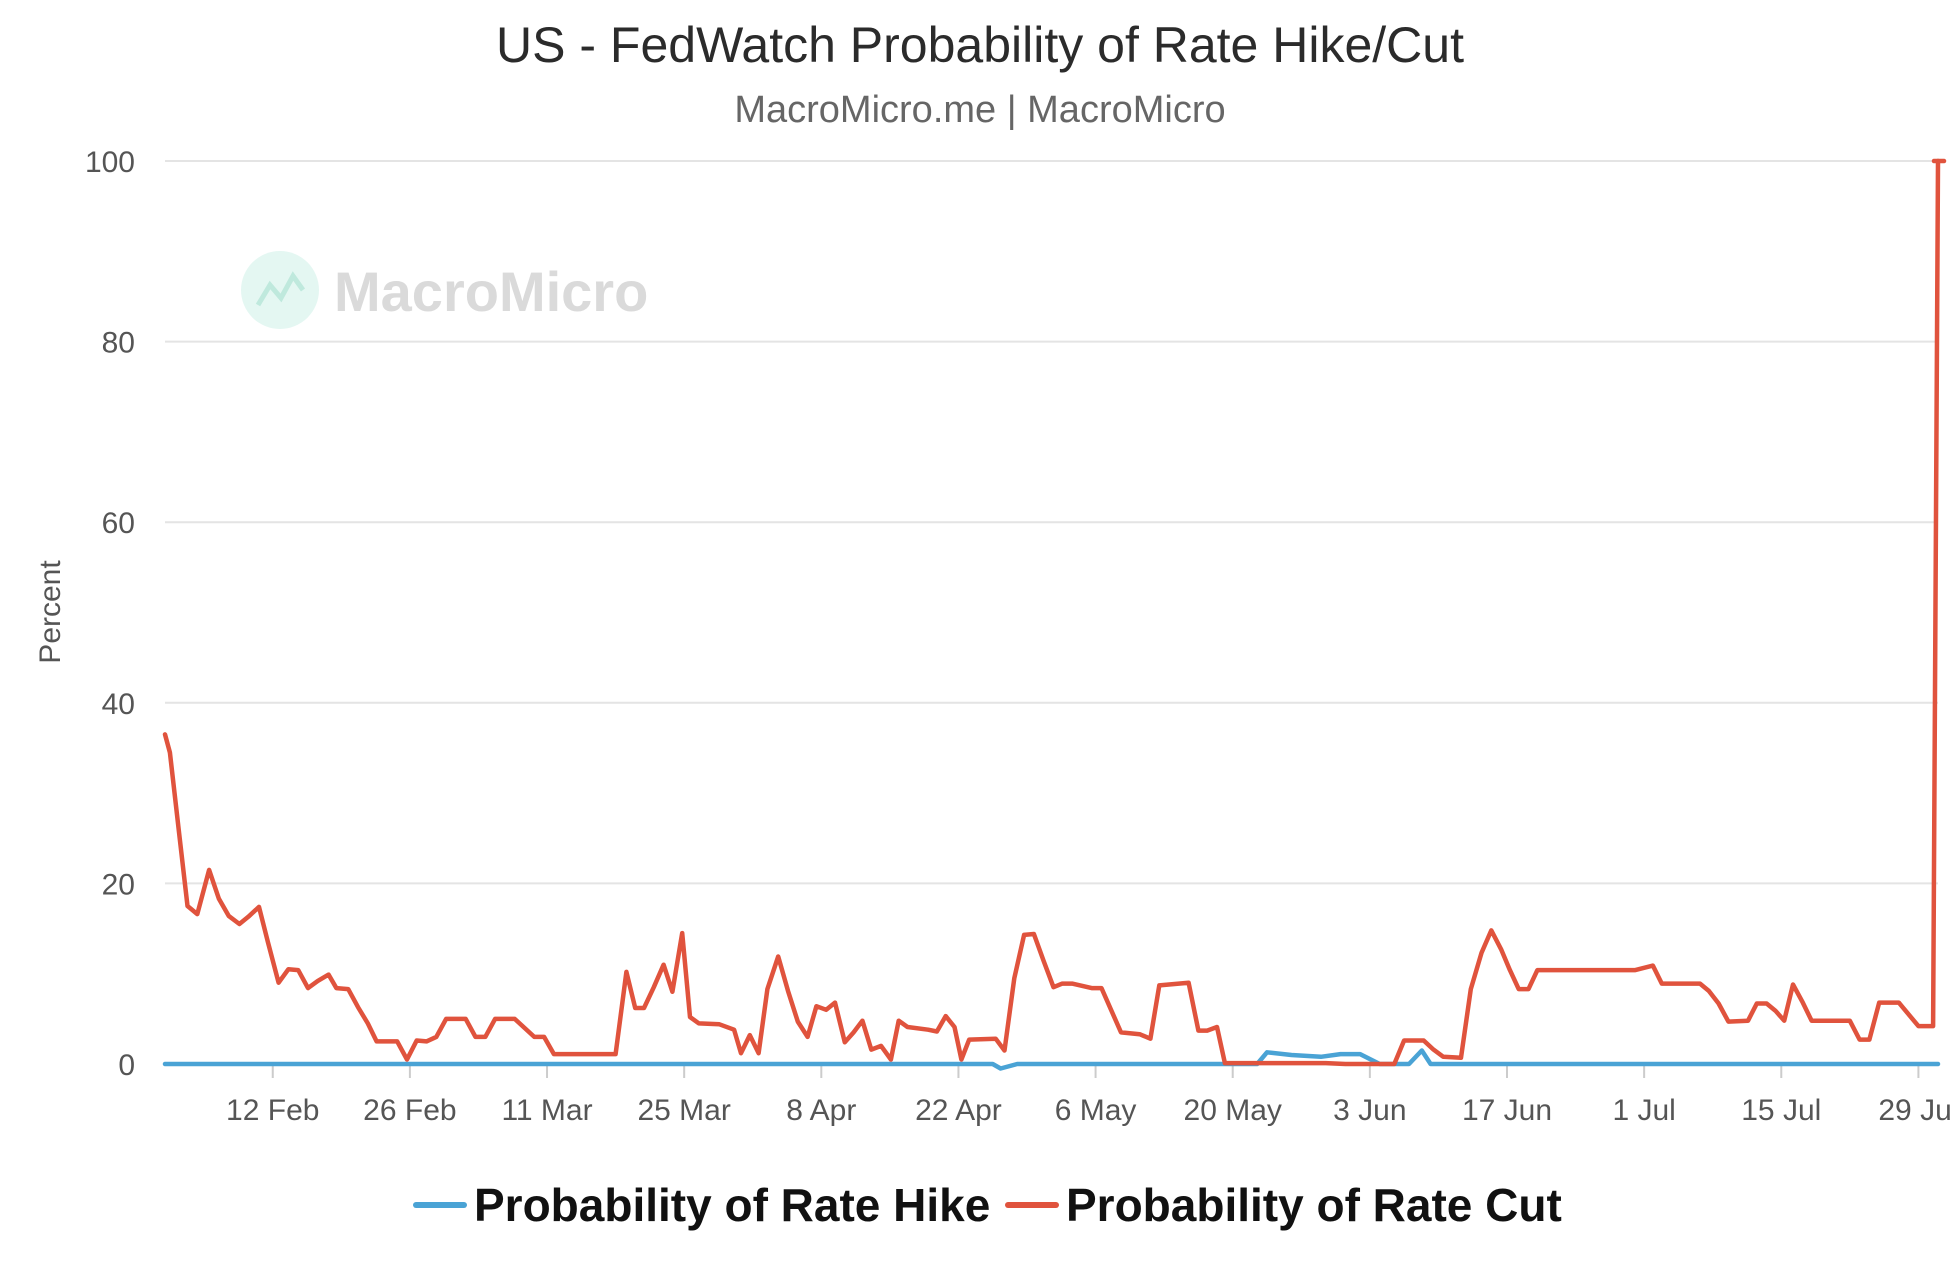 Image resolution: width=1950 pixels, height=1275 pixels. Describe the element at coordinates (272, 1110) in the screenshot. I see `x-tick-label: 12 Feb` at that location.